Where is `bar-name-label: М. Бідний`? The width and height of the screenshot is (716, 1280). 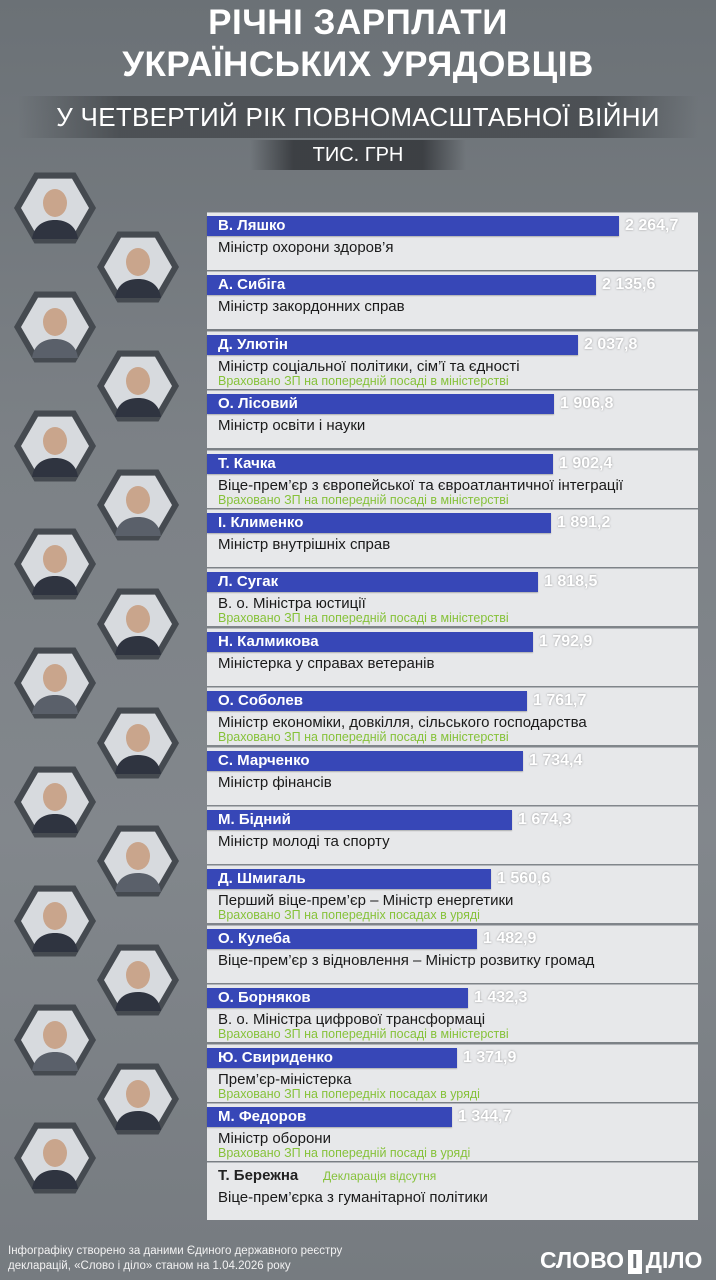
bar-name-label: М. Бідний is located at coordinates (254, 819).